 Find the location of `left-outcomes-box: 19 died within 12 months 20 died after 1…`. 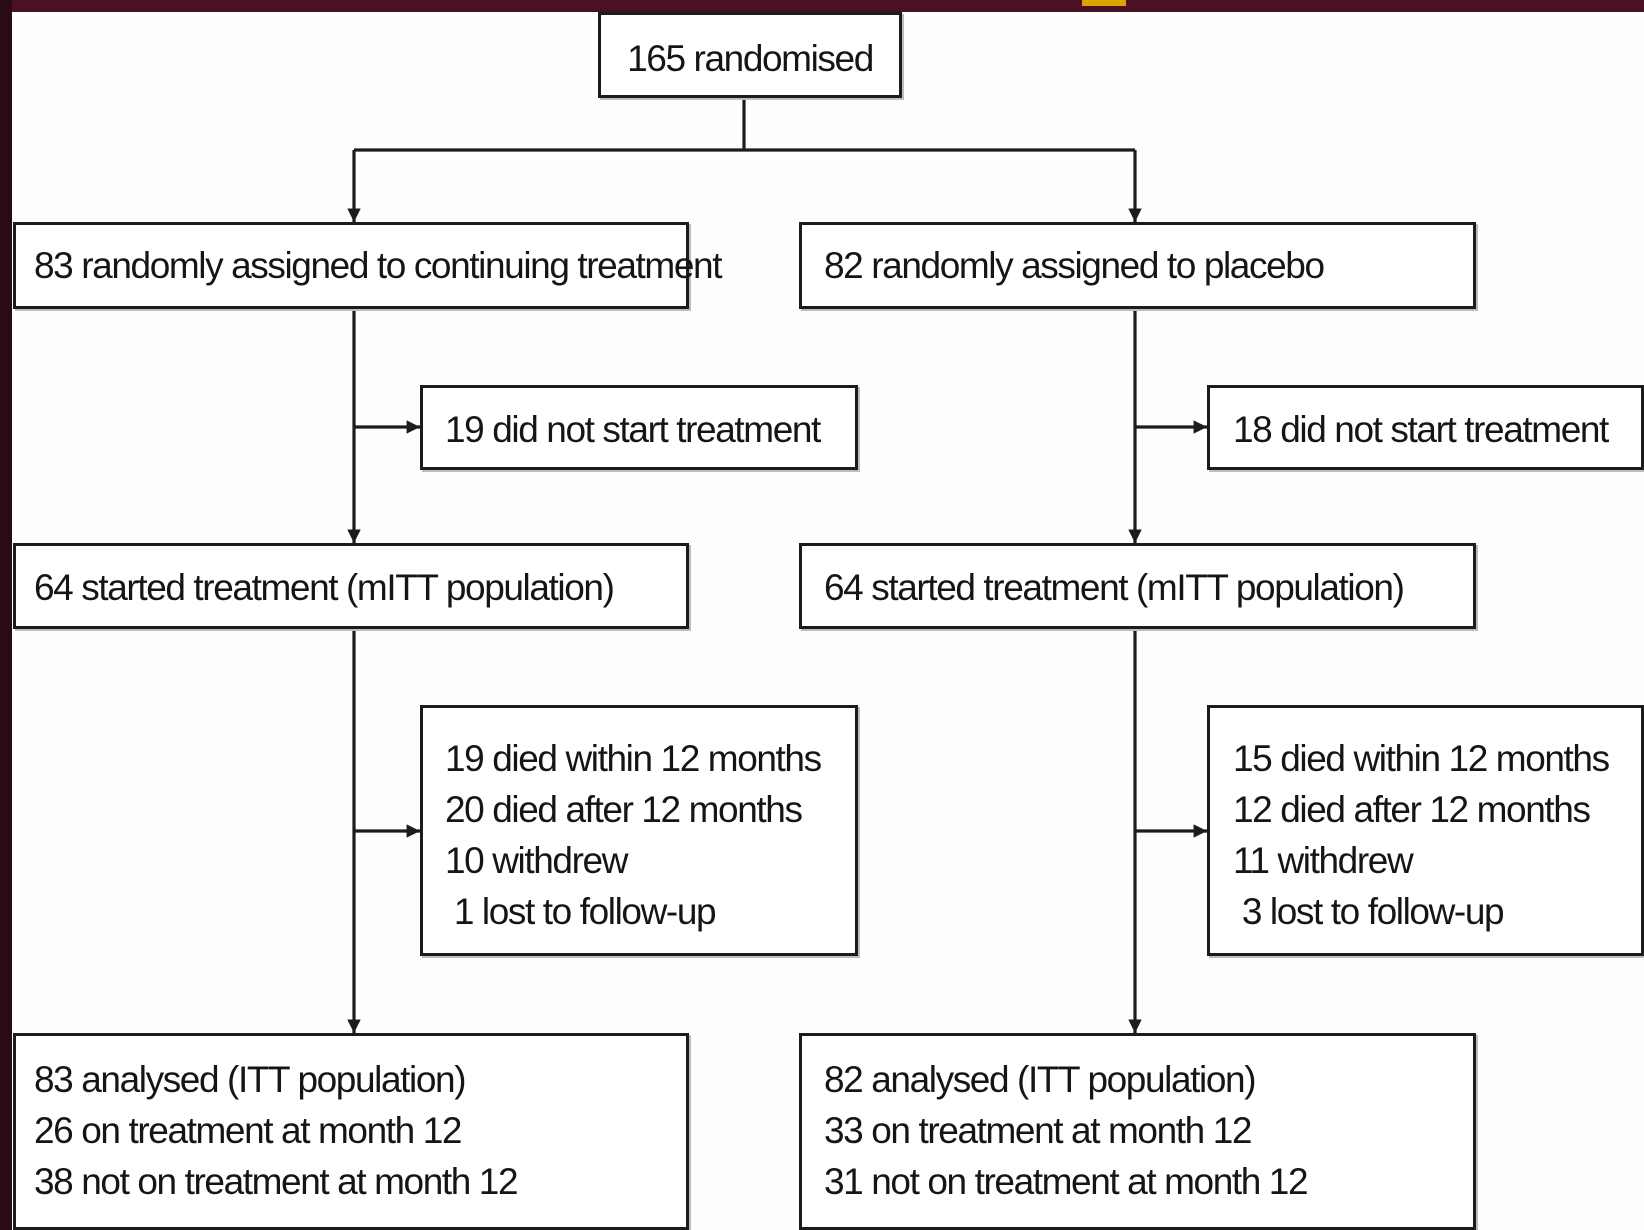

left-outcomes-box: 19 died within 12 months 20 died after 1… is located at coordinates (639, 830).